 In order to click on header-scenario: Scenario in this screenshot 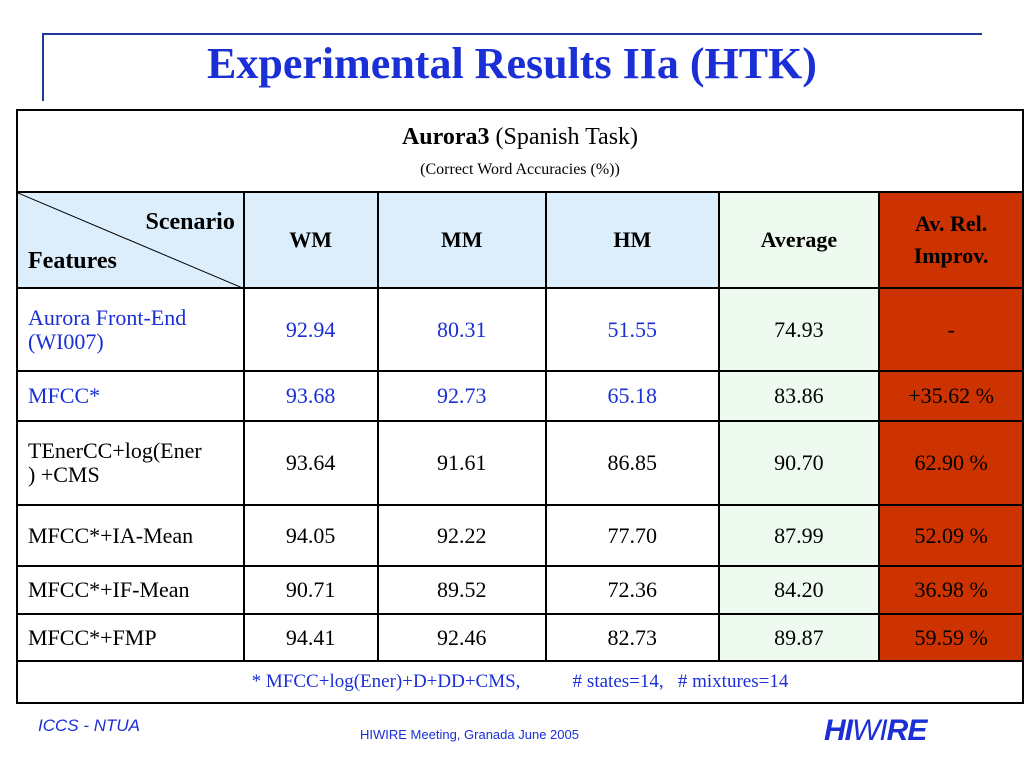, I will do `click(190, 222)`.